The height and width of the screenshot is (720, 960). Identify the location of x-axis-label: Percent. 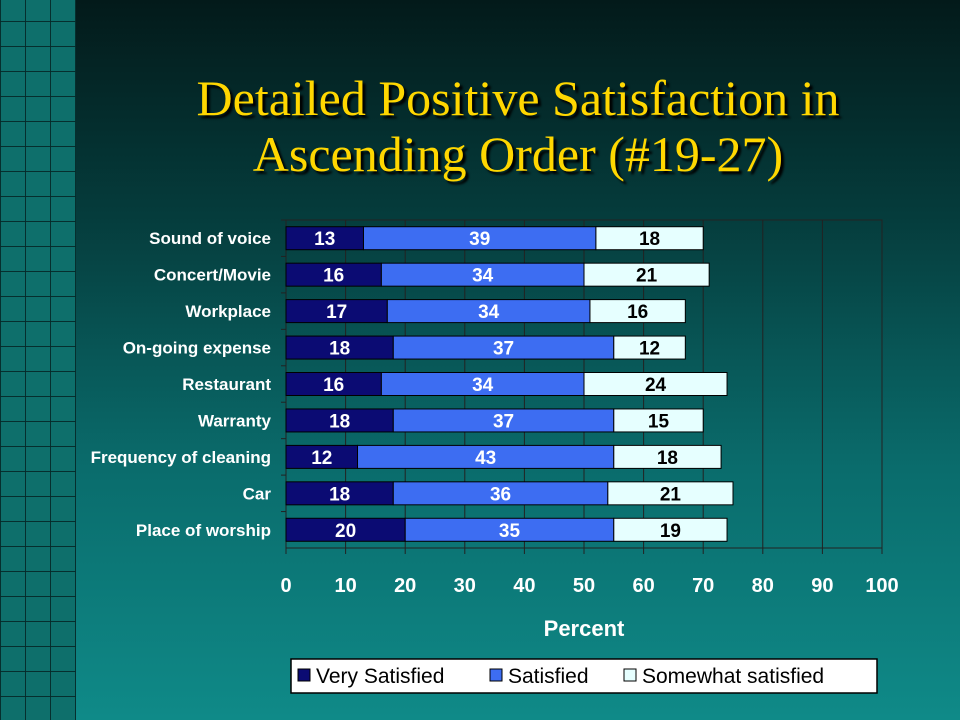
(584, 628).